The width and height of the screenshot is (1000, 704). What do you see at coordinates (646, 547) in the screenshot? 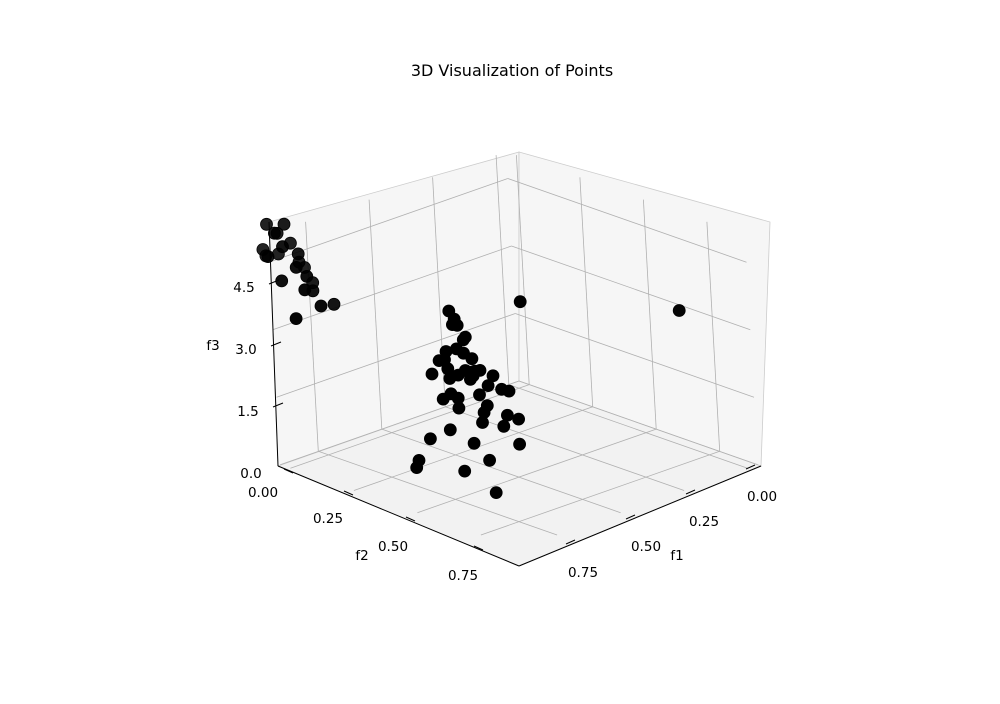
I see `x-tick-label: 0.50` at bounding box center [646, 547].